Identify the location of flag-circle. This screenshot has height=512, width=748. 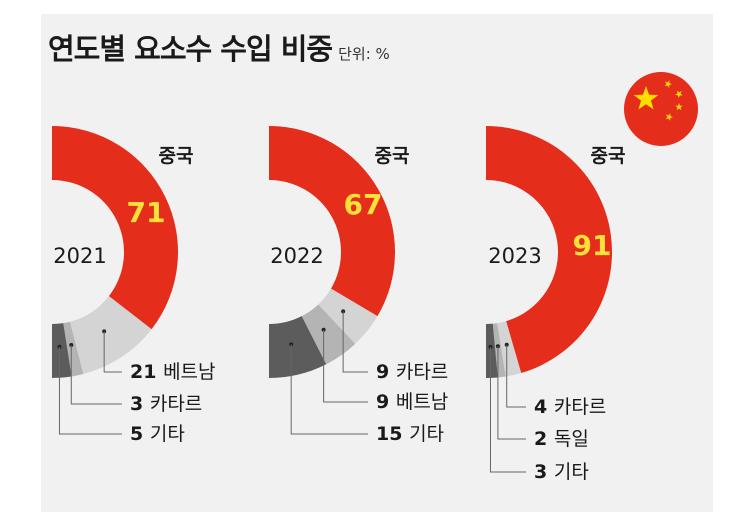
(661, 109).